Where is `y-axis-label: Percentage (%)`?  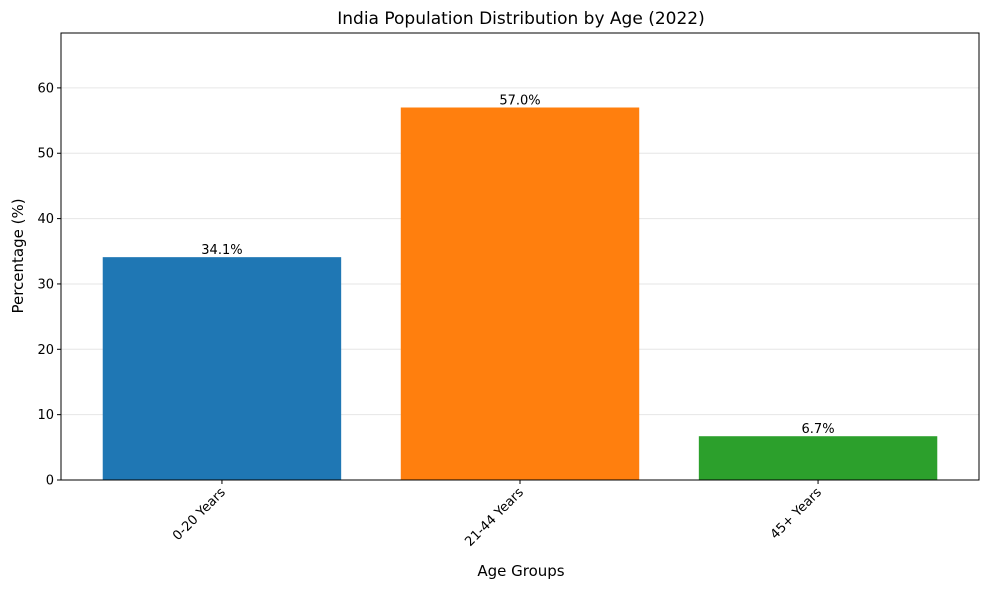 y-axis-label: Percentage (%) is located at coordinates (18, 255).